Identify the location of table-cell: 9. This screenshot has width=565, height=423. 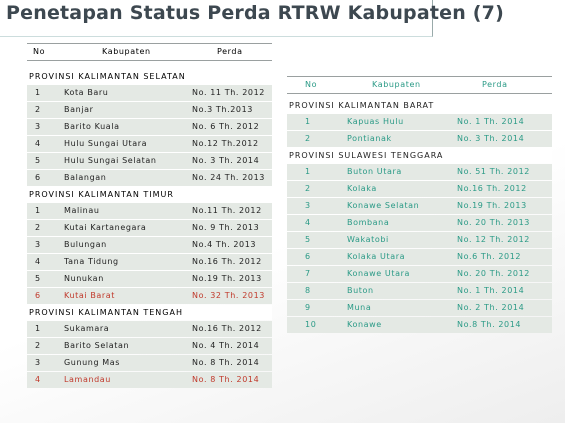
(308, 307).